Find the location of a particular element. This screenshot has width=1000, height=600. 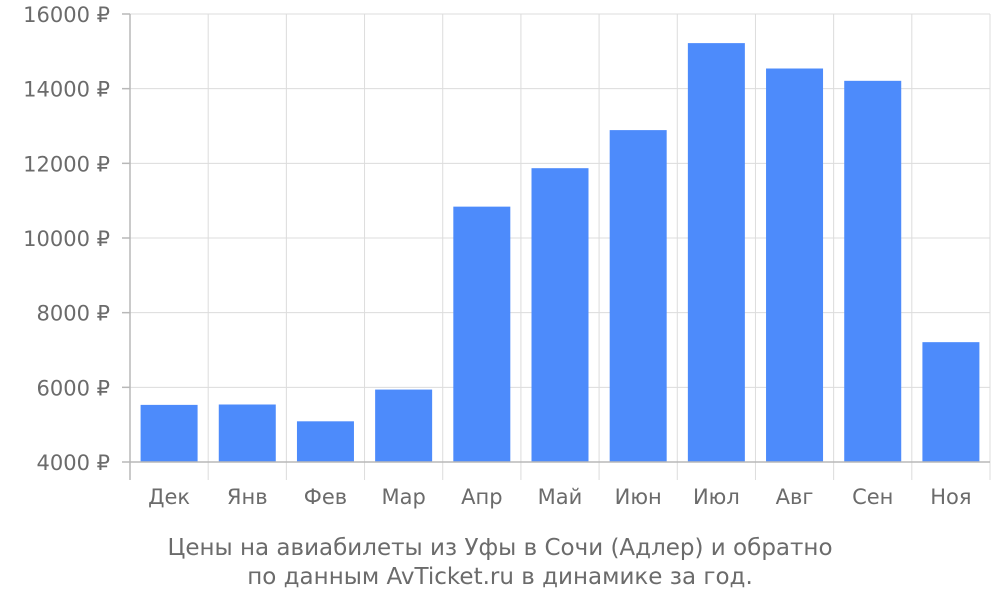

bar-Ноя is located at coordinates (951, 402).